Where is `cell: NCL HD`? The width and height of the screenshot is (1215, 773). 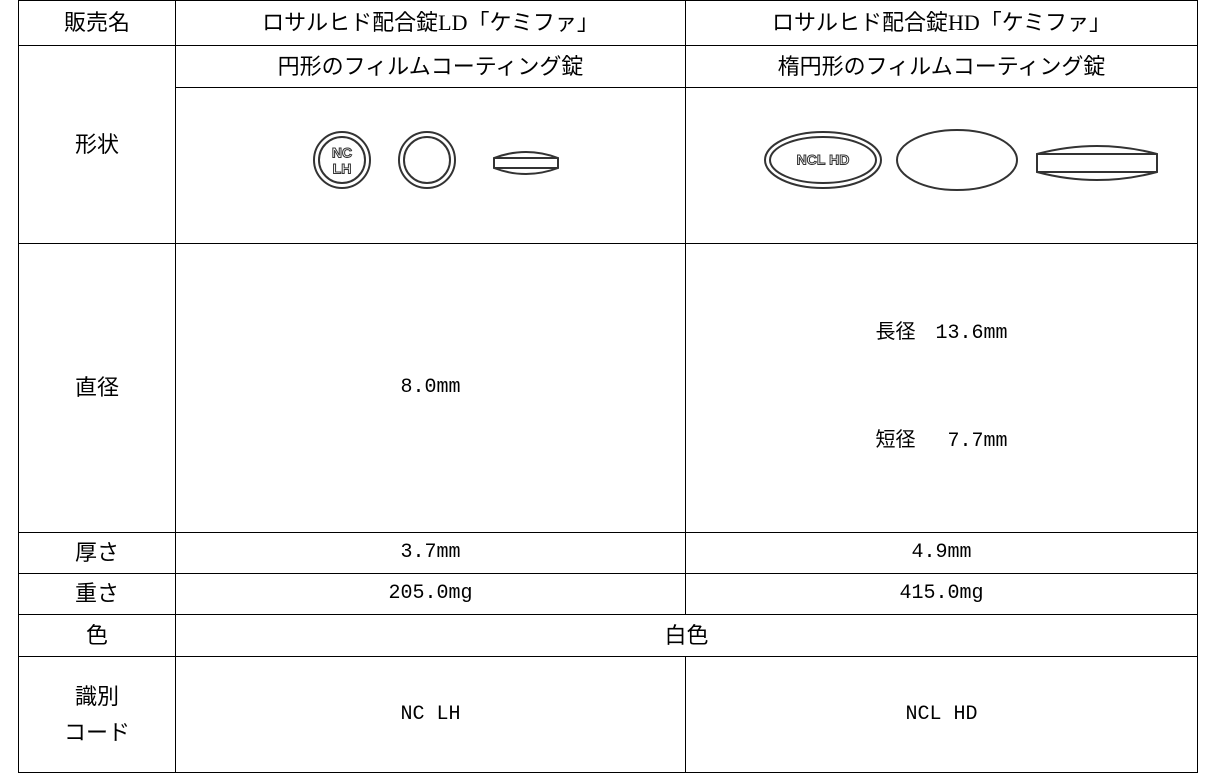 cell: NCL HD is located at coordinates (941, 714).